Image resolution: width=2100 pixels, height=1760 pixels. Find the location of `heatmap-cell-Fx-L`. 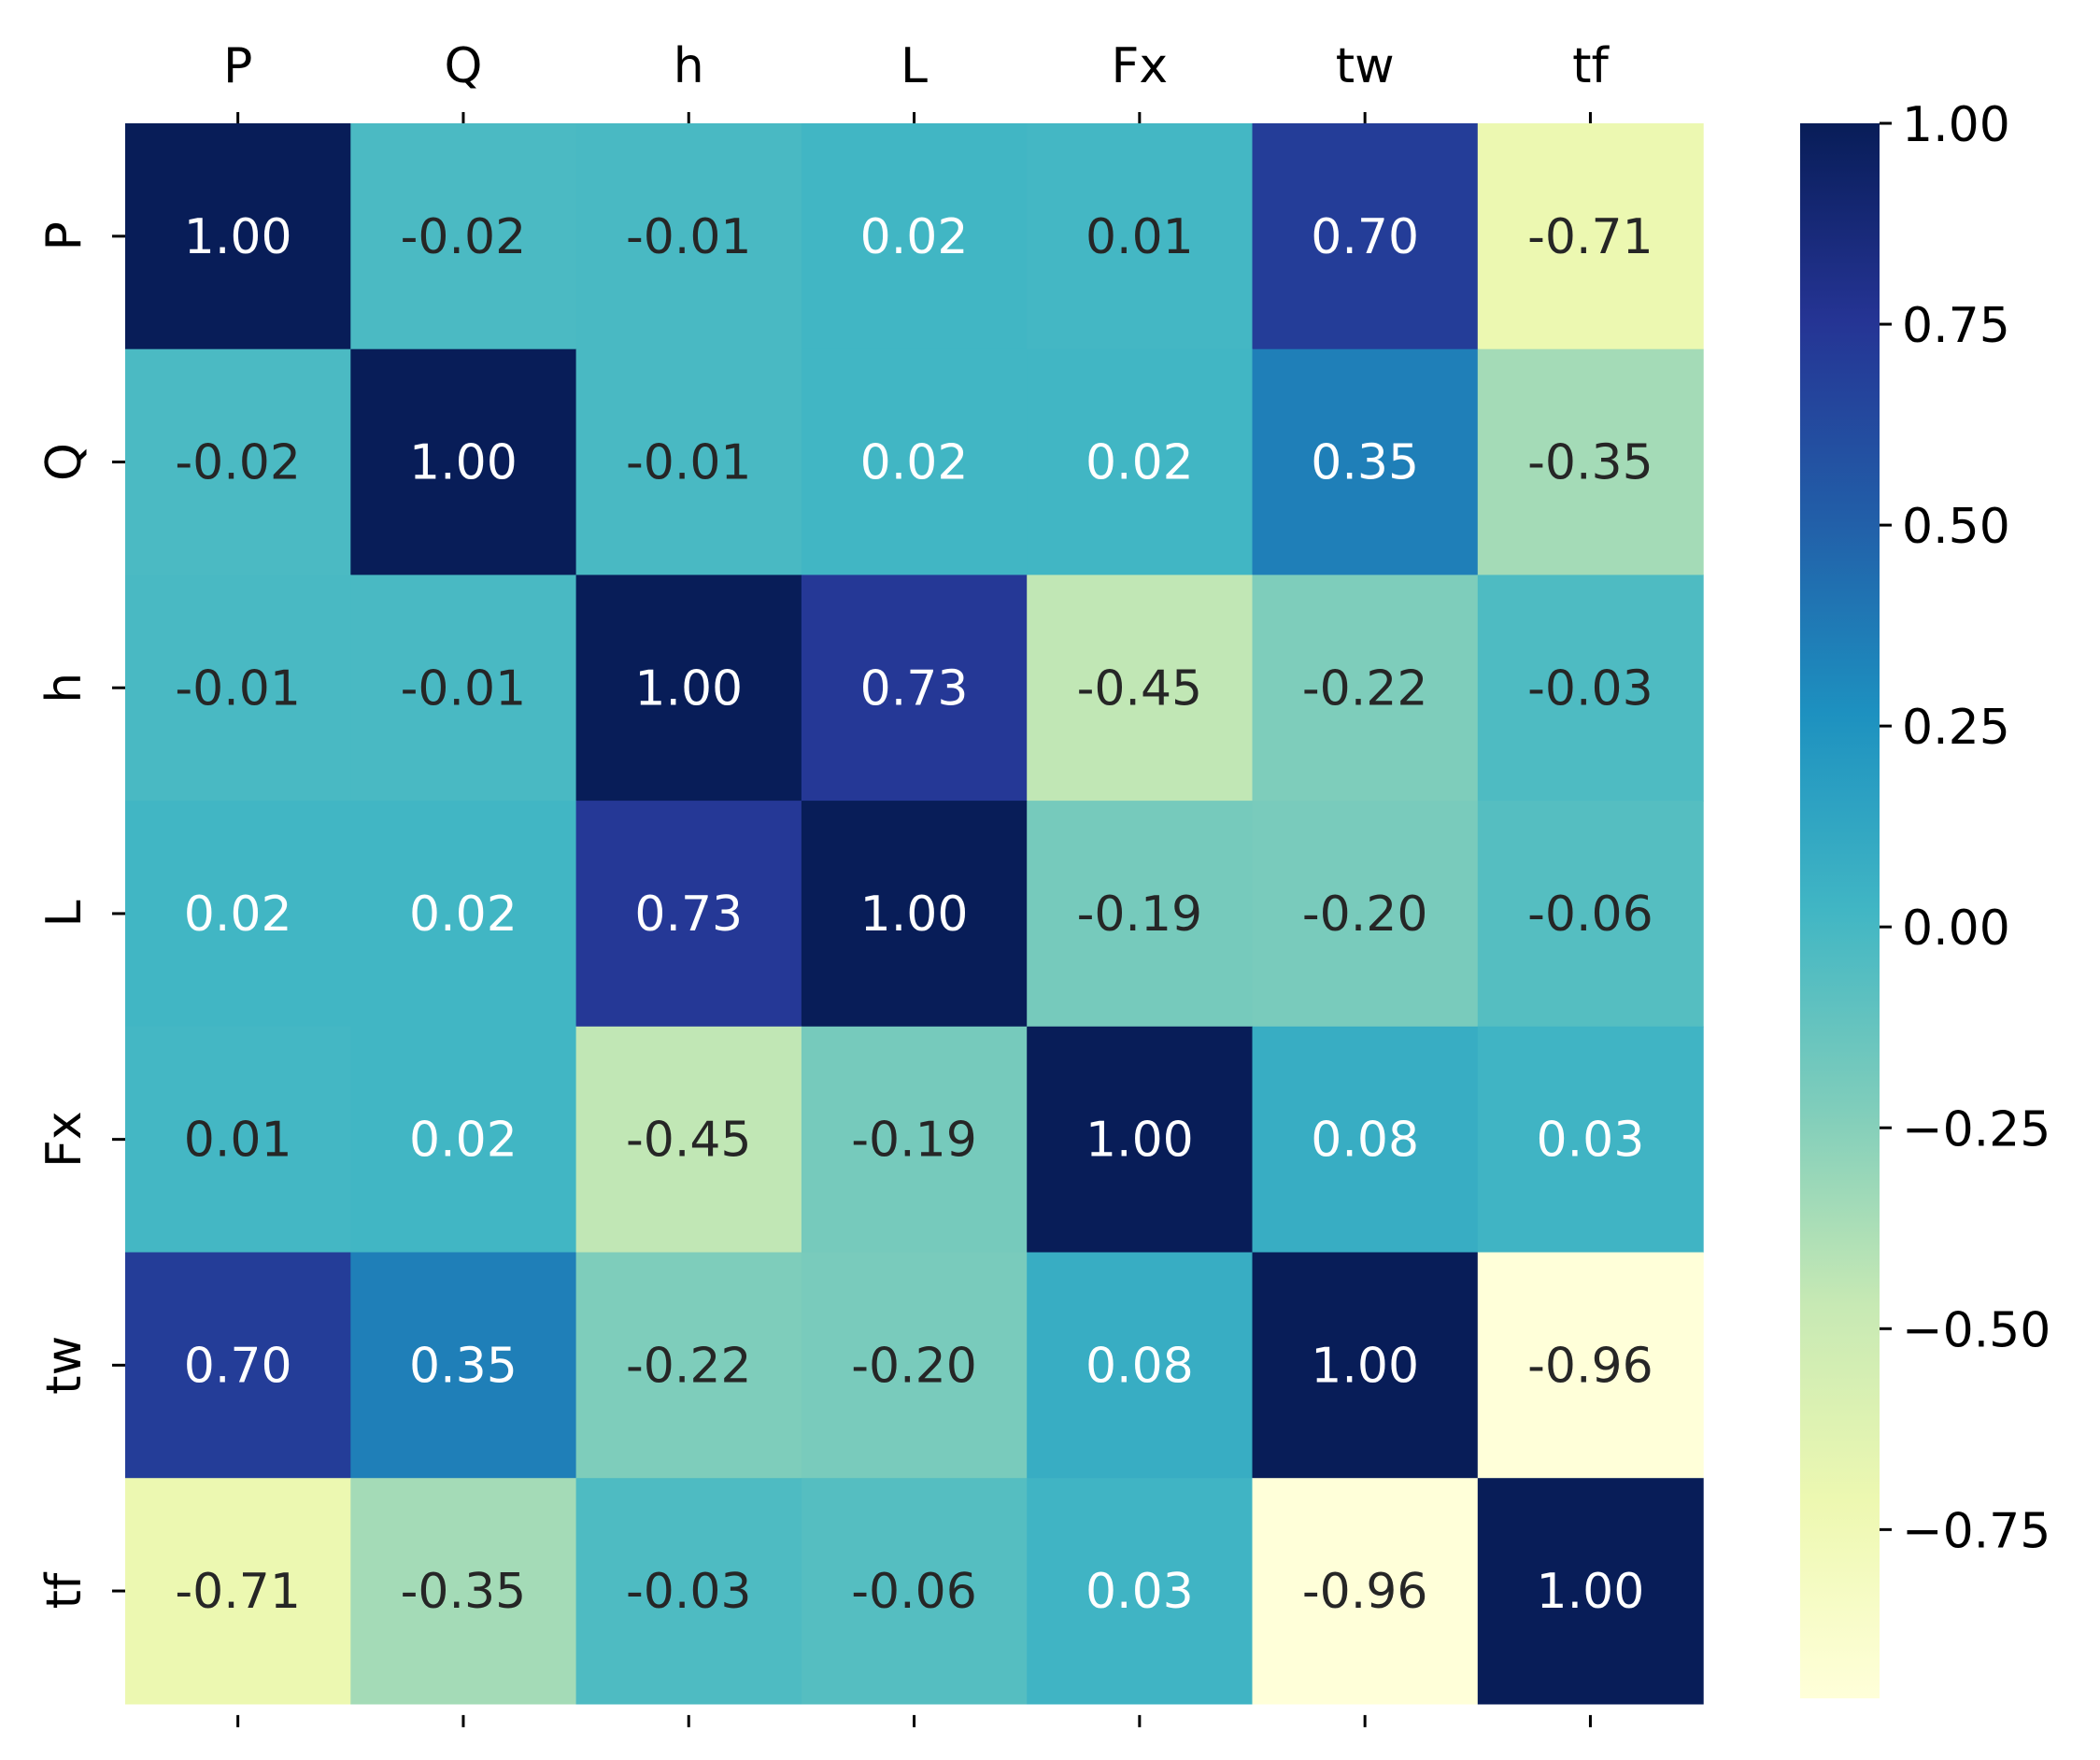

heatmap-cell-Fx-L is located at coordinates (915, 1140).